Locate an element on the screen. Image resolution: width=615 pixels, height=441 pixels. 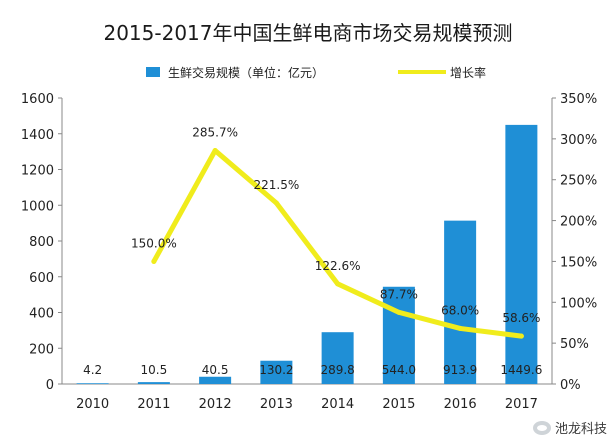
growth-value-label: 285.7% is located at coordinates (215, 133).